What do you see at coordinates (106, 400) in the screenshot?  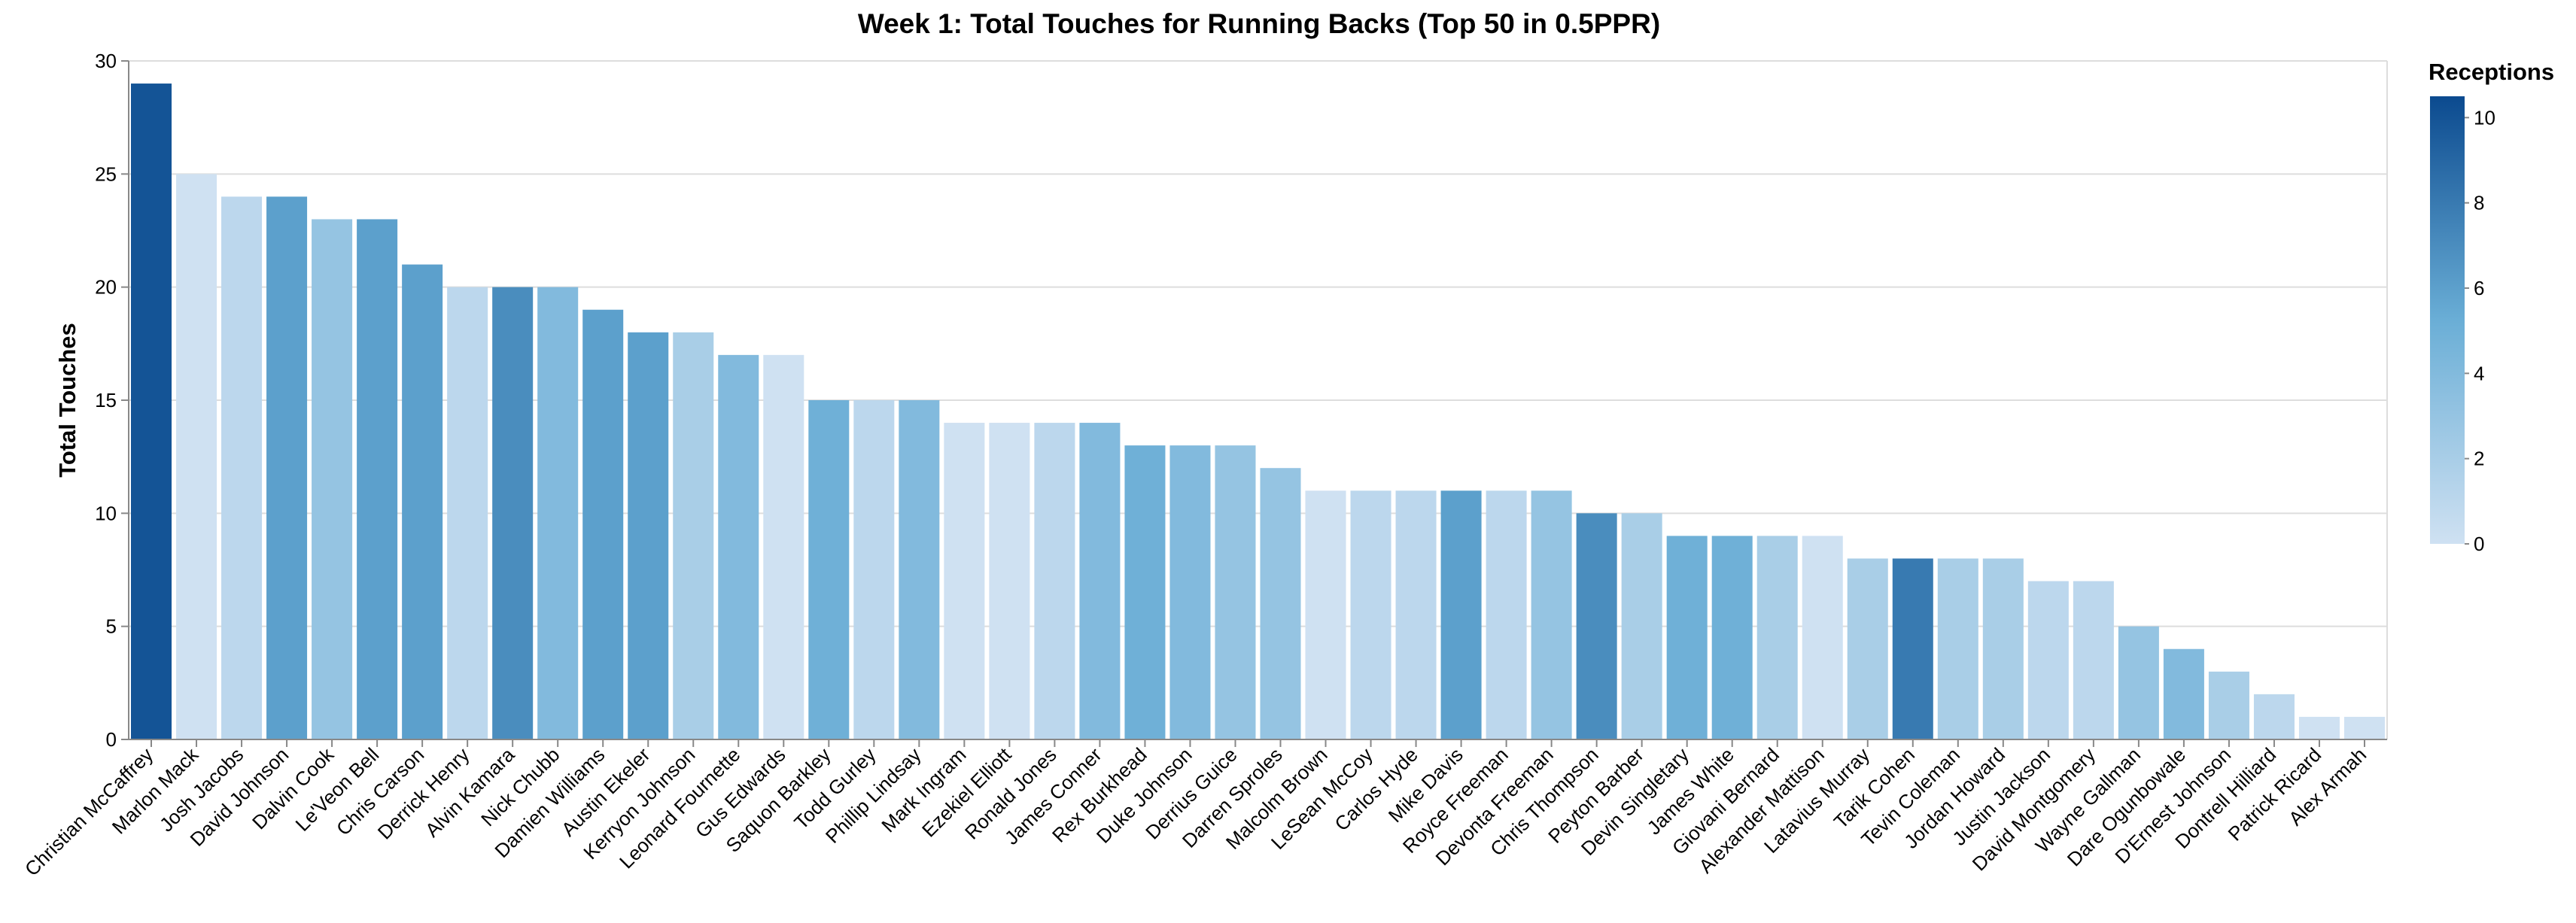 I see `y-tick-label: 15` at bounding box center [106, 400].